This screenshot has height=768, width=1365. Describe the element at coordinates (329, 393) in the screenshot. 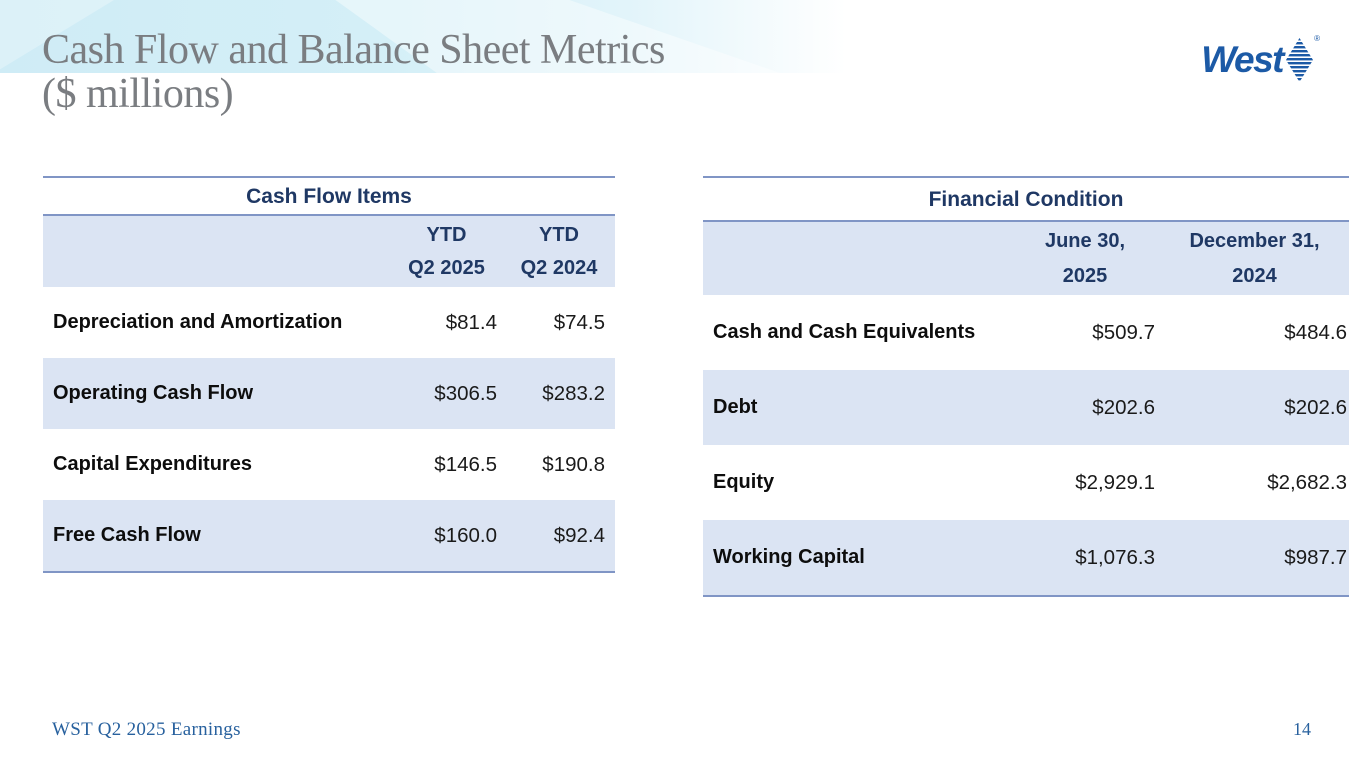

I see `table-row-operating-cash-flow: Operating Cash Flow $306.5 $283.2` at that location.